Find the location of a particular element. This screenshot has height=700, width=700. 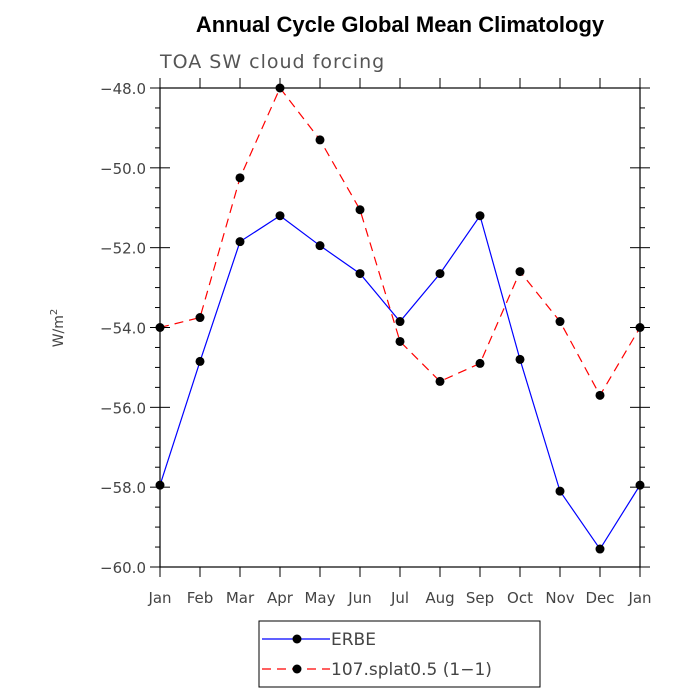

legend-box is located at coordinates (399, 654).